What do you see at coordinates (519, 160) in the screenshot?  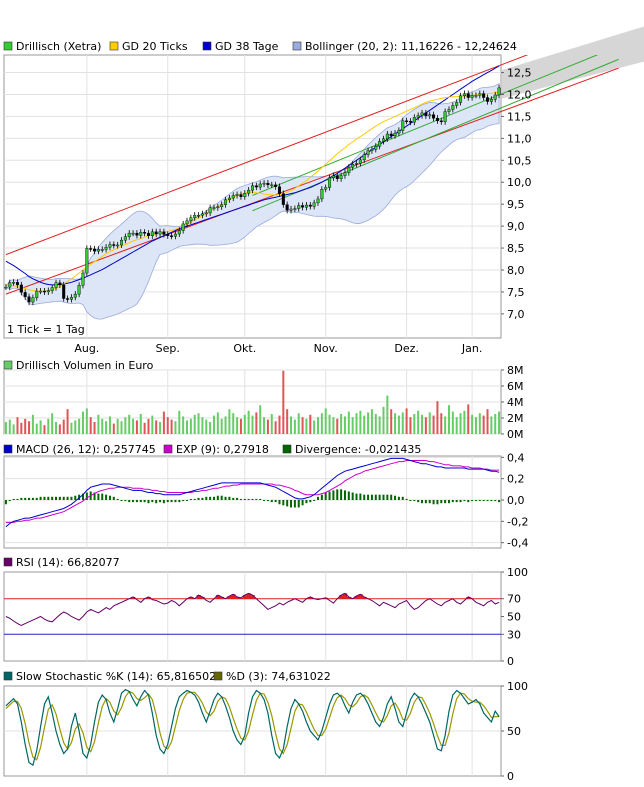 I see `y-tick-label-4: 10,5` at bounding box center [519, 160].